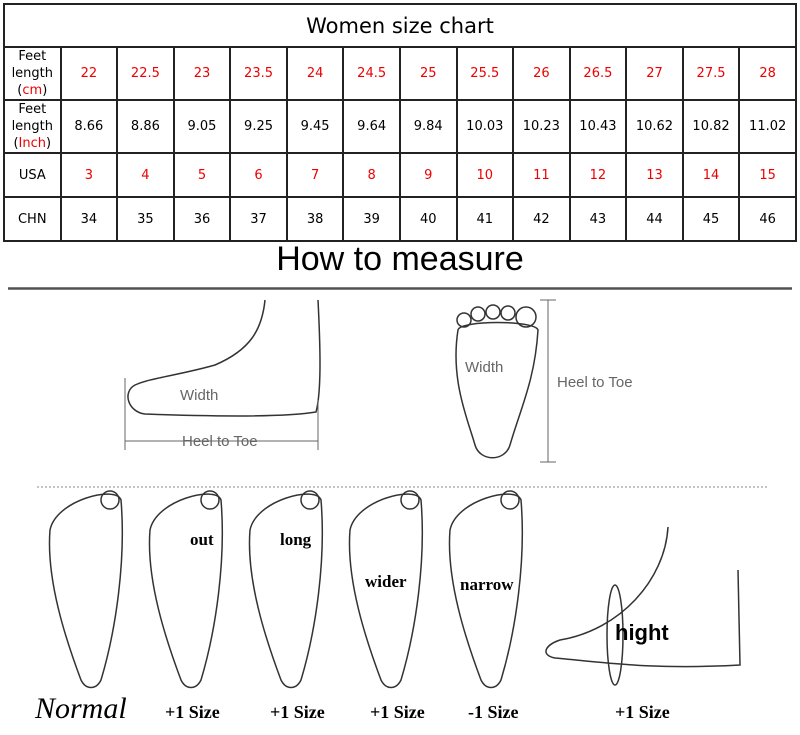 Image resolution: width=800 pixels, height=735 pixels. Describe the element at coordinates (767, 175) in the screenshot. I see `table-cell: 15` at that location.